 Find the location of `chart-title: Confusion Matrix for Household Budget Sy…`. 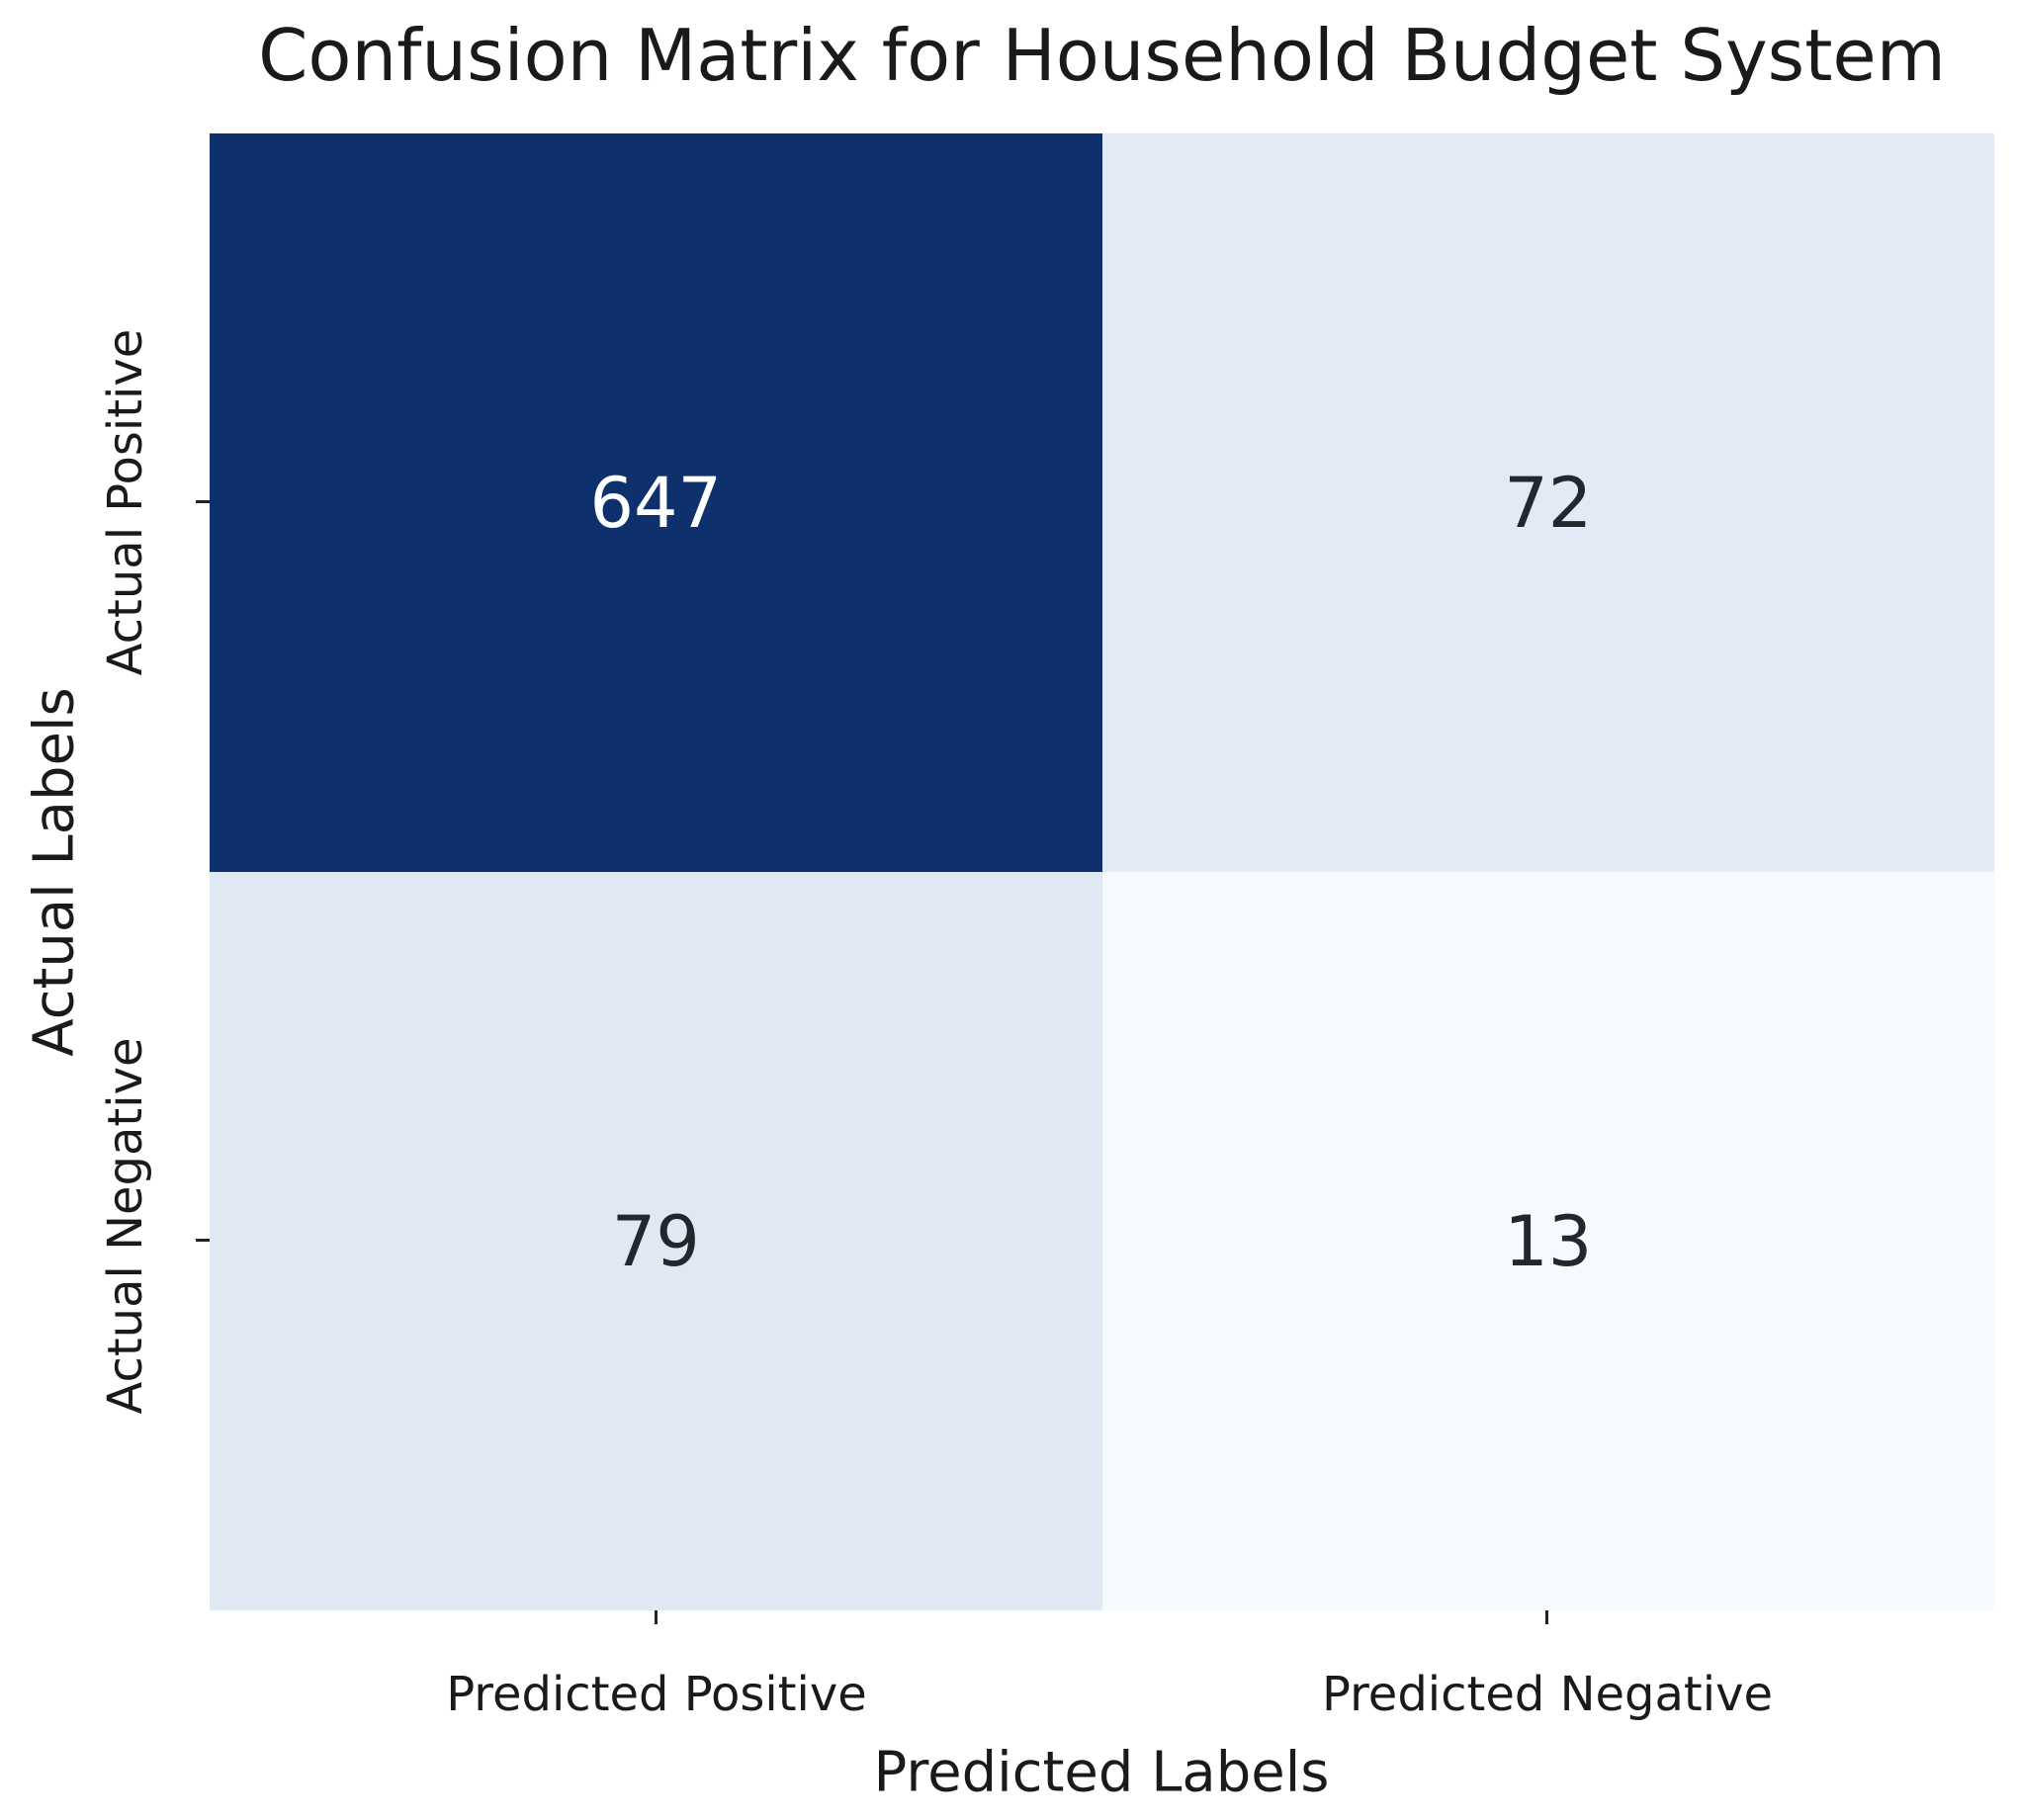

chart-title: Confusion Matrix for Household Budget Sy… is located at coordinates (1102, 55).